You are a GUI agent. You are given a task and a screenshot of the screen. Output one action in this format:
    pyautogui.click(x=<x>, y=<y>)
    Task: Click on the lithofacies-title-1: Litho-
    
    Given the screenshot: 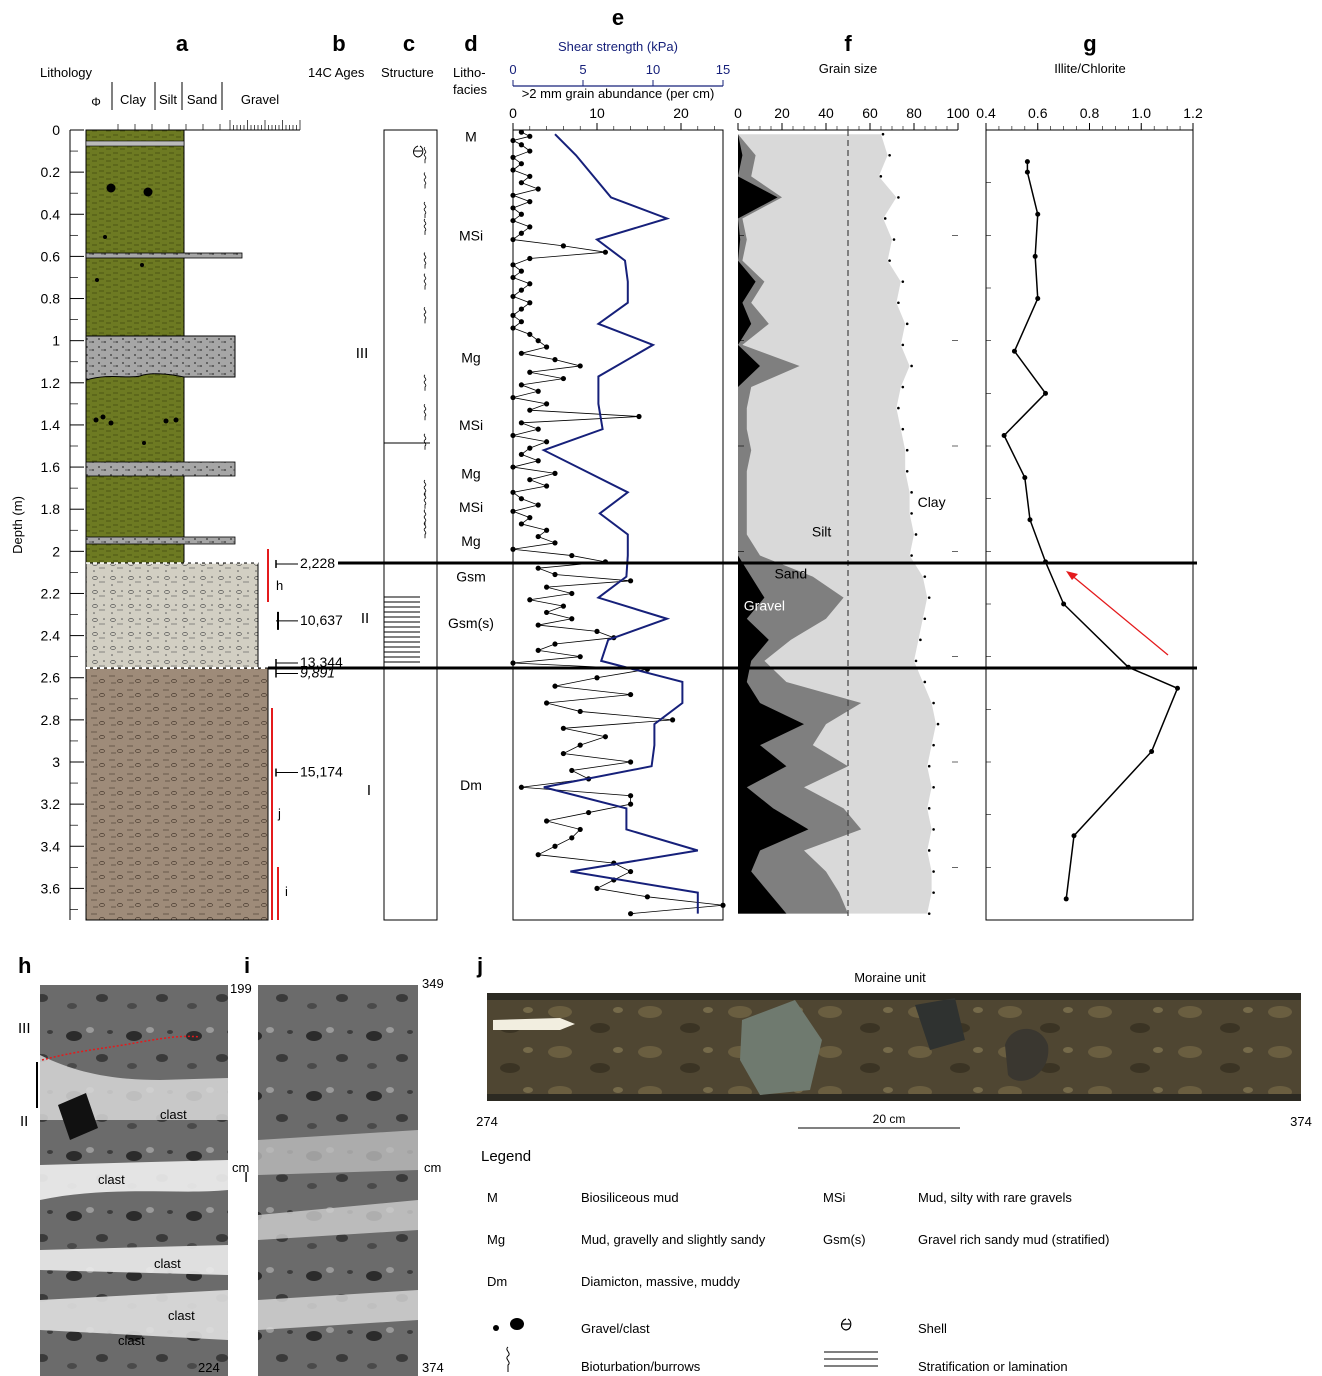 What is the action you would take?
    pyautogui.click(x=469, y=72)
    